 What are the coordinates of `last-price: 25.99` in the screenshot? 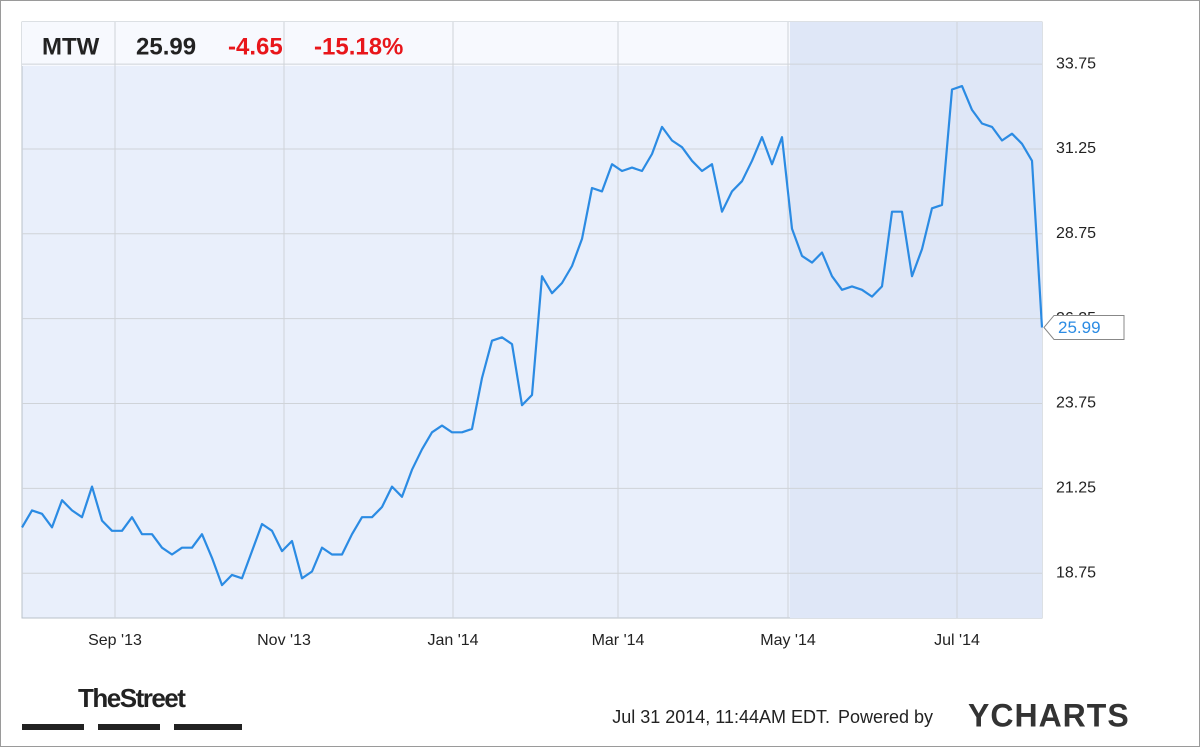 It's located at (166, 46).